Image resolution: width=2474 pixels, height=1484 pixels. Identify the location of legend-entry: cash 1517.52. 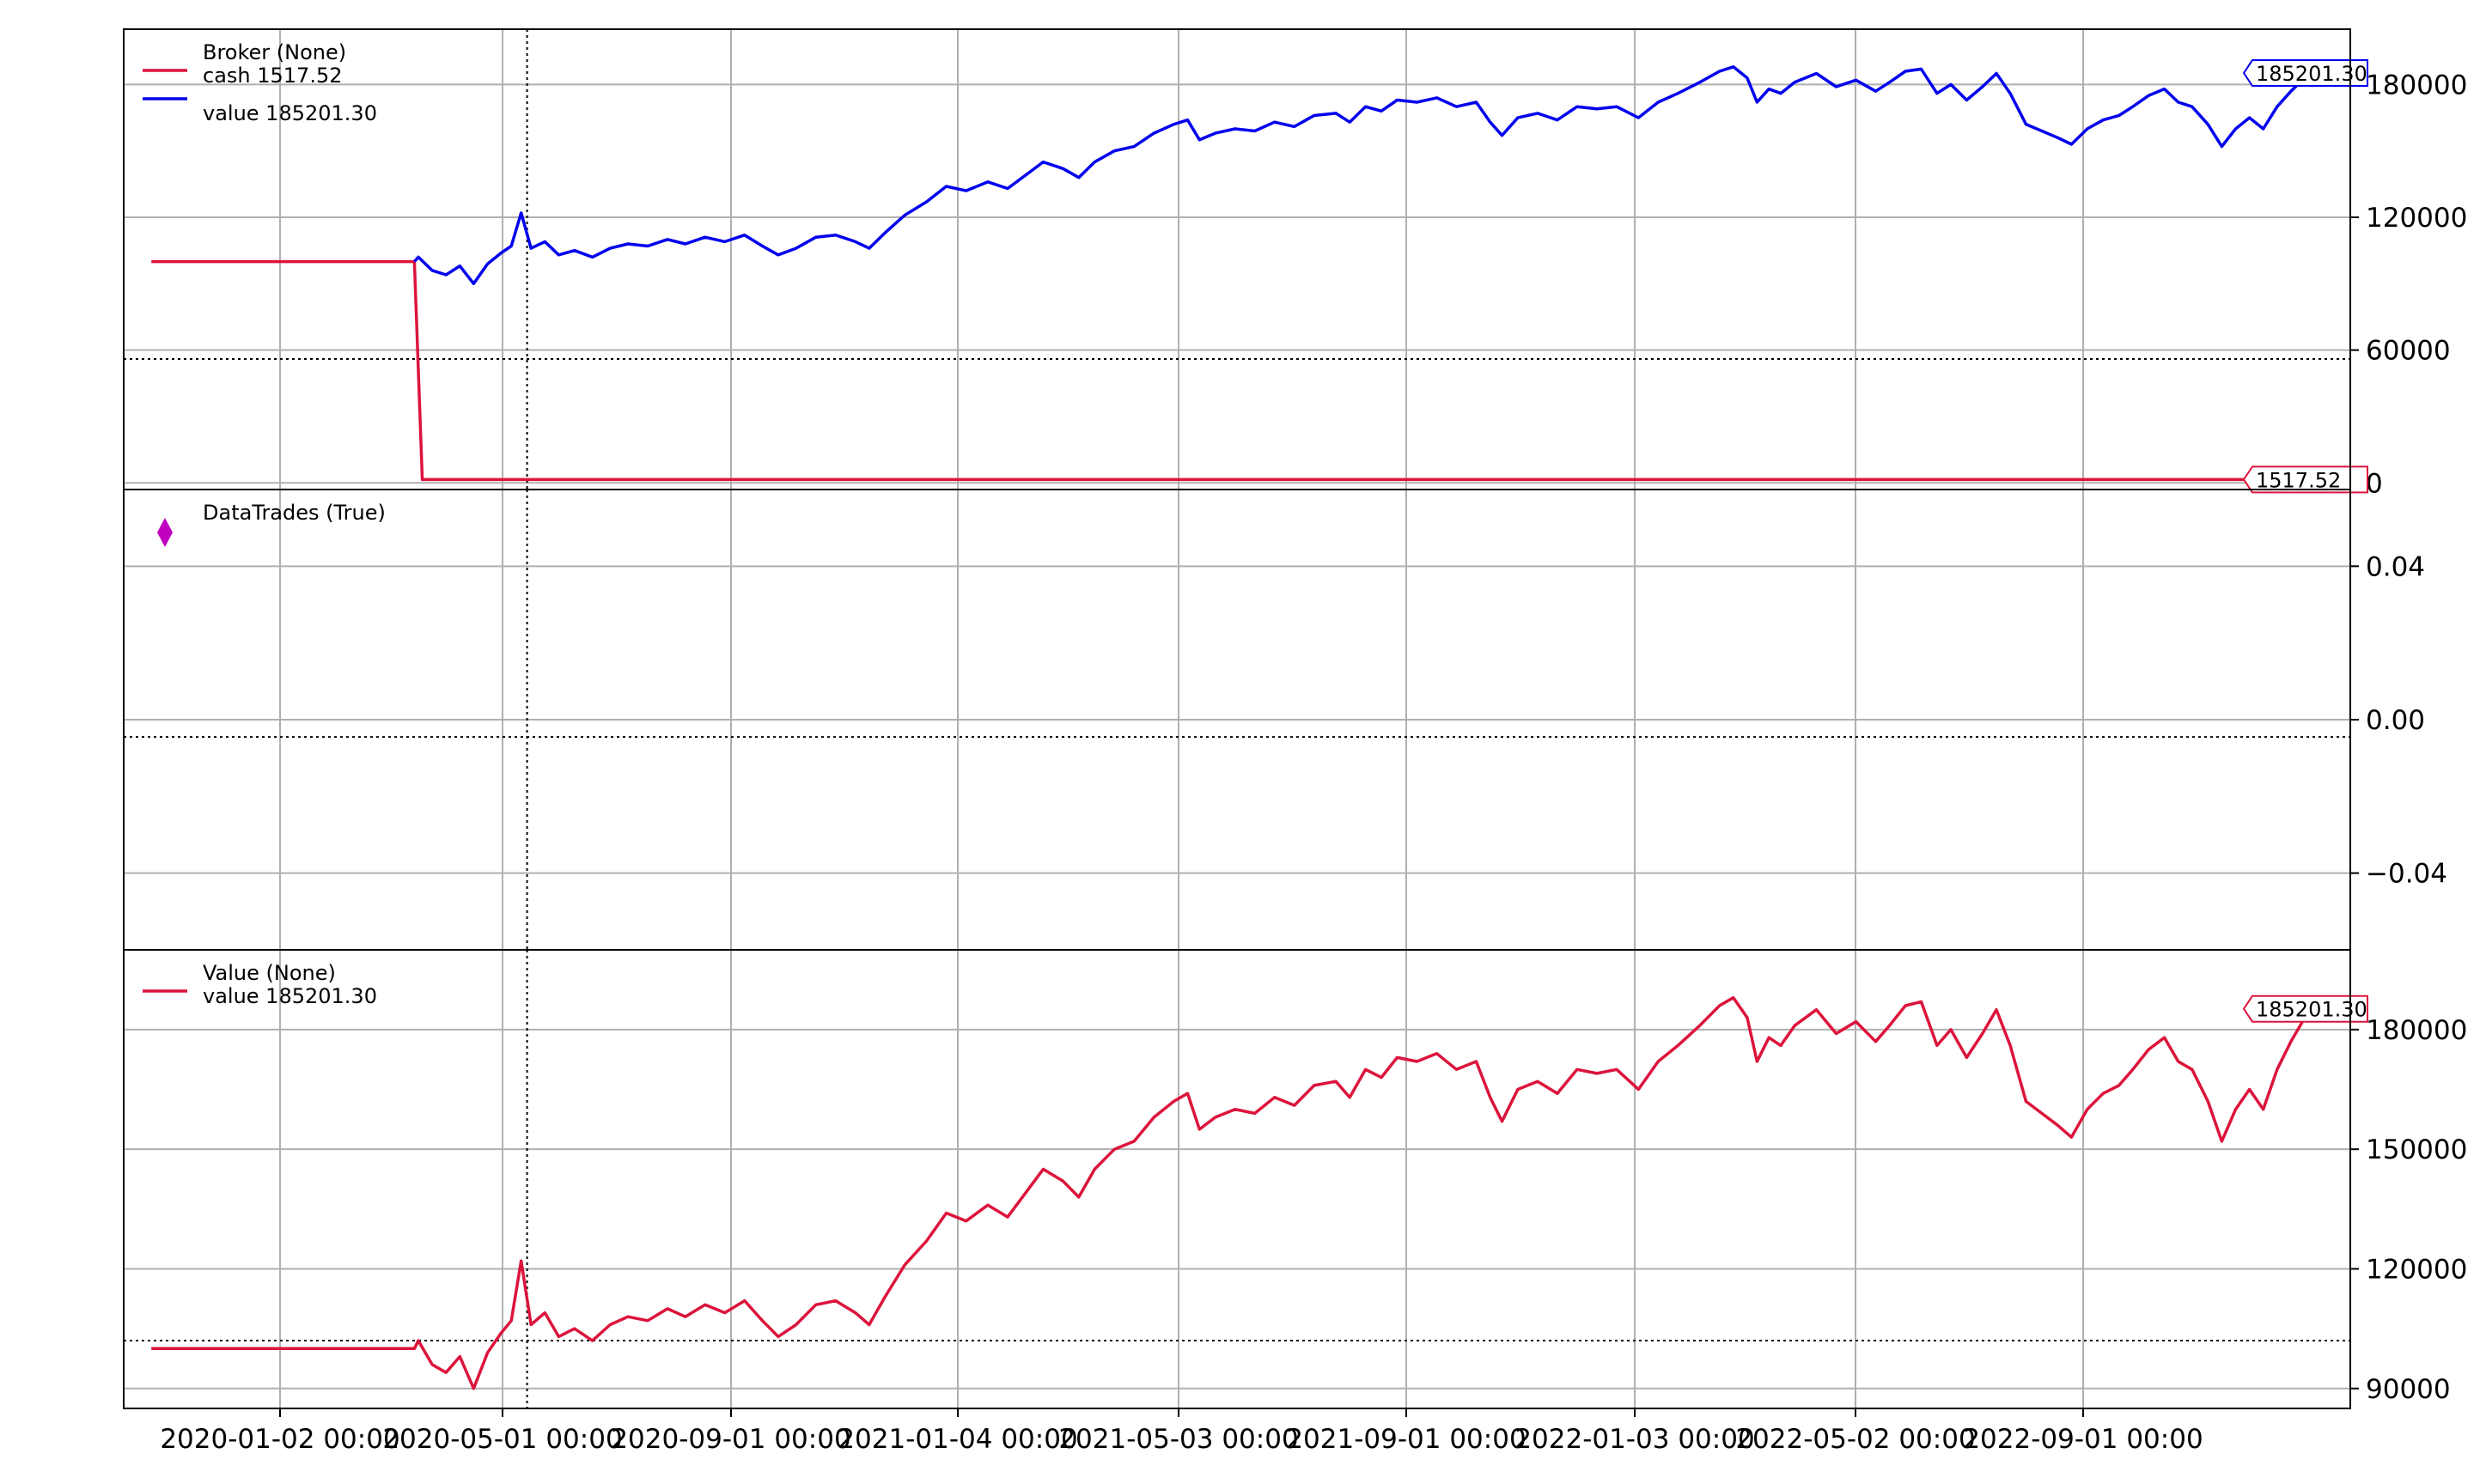
(273, 76).